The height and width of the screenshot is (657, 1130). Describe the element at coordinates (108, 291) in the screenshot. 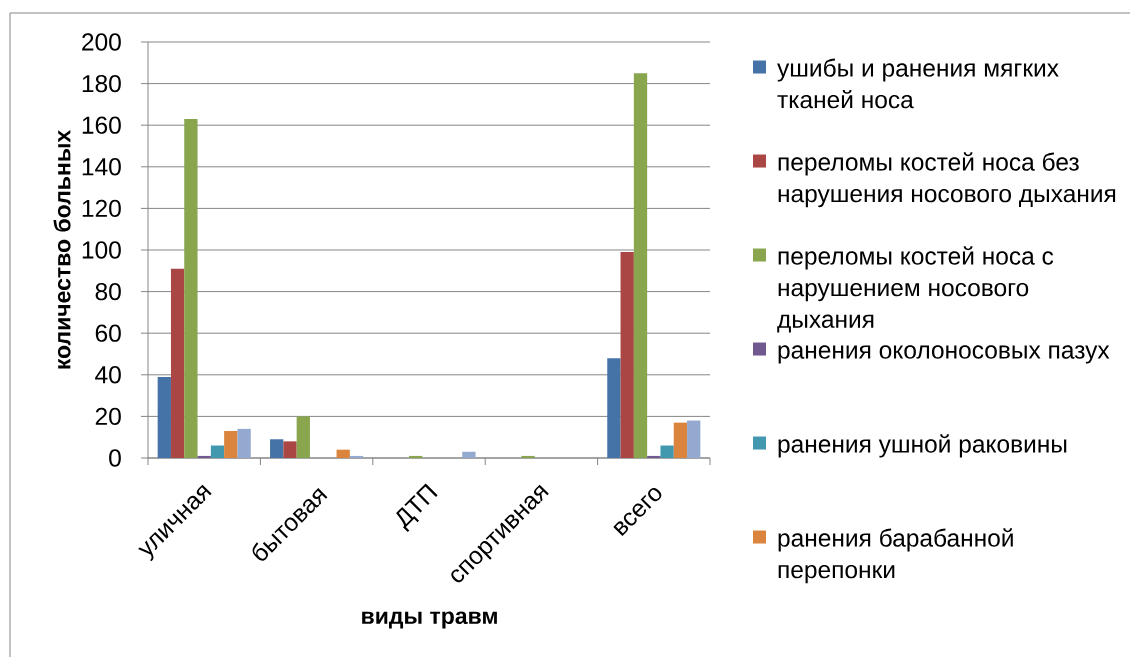

I see `y-tick-label: 80` at that location.